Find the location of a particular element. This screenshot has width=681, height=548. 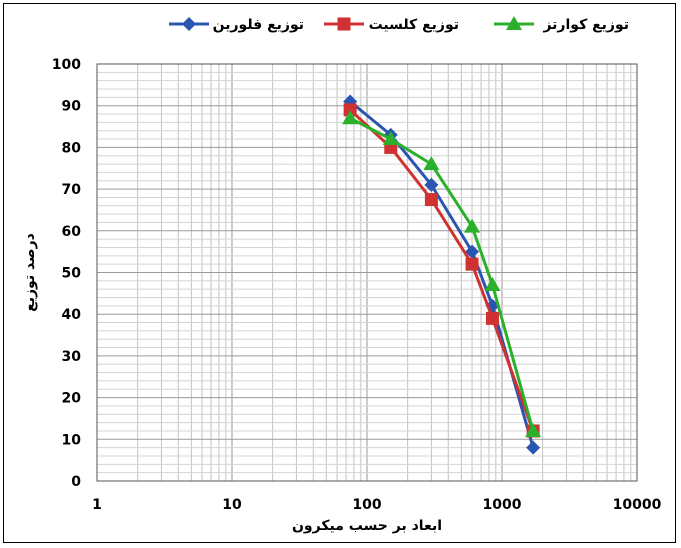

y-tick-label: 10 is located at coordinates (72, 440).